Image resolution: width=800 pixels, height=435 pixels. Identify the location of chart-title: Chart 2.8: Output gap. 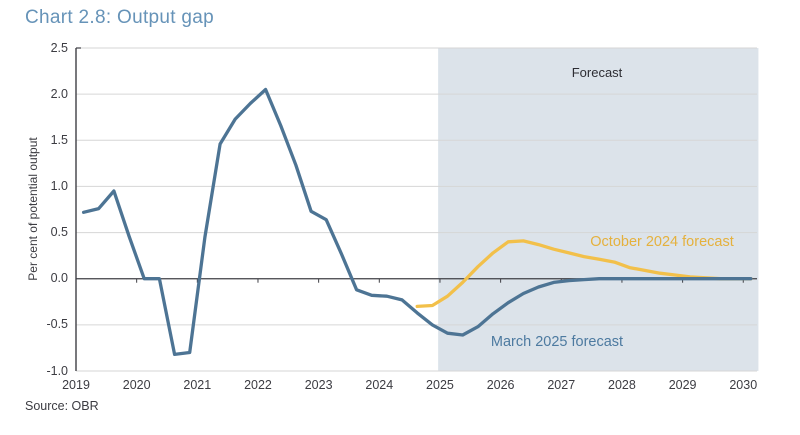
(120, 17).